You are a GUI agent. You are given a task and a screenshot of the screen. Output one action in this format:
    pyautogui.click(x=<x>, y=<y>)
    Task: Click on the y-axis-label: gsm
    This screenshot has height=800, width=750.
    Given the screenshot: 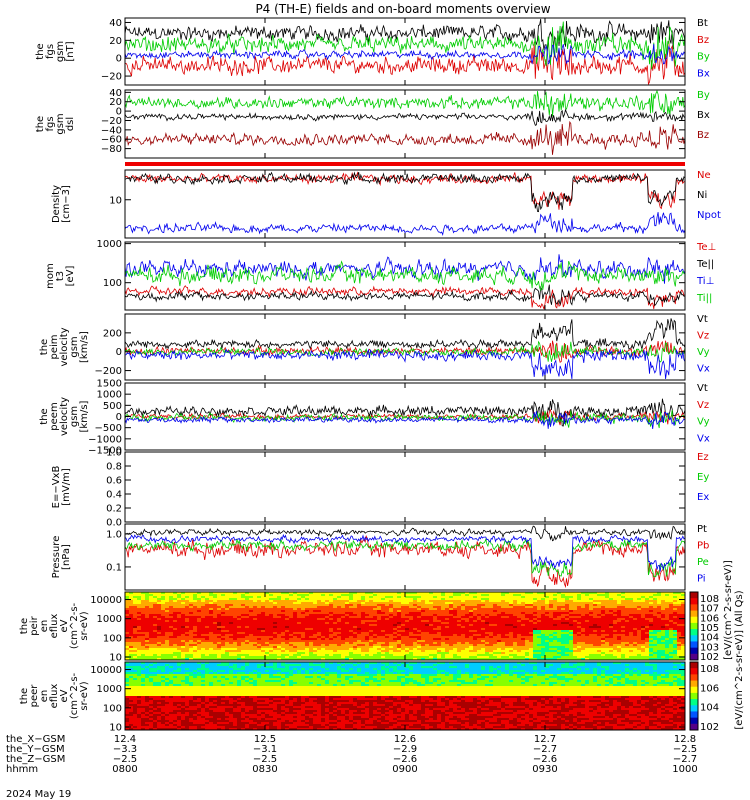 What is the action you would take?
    pyautogui.click(x=60, y=123)
    